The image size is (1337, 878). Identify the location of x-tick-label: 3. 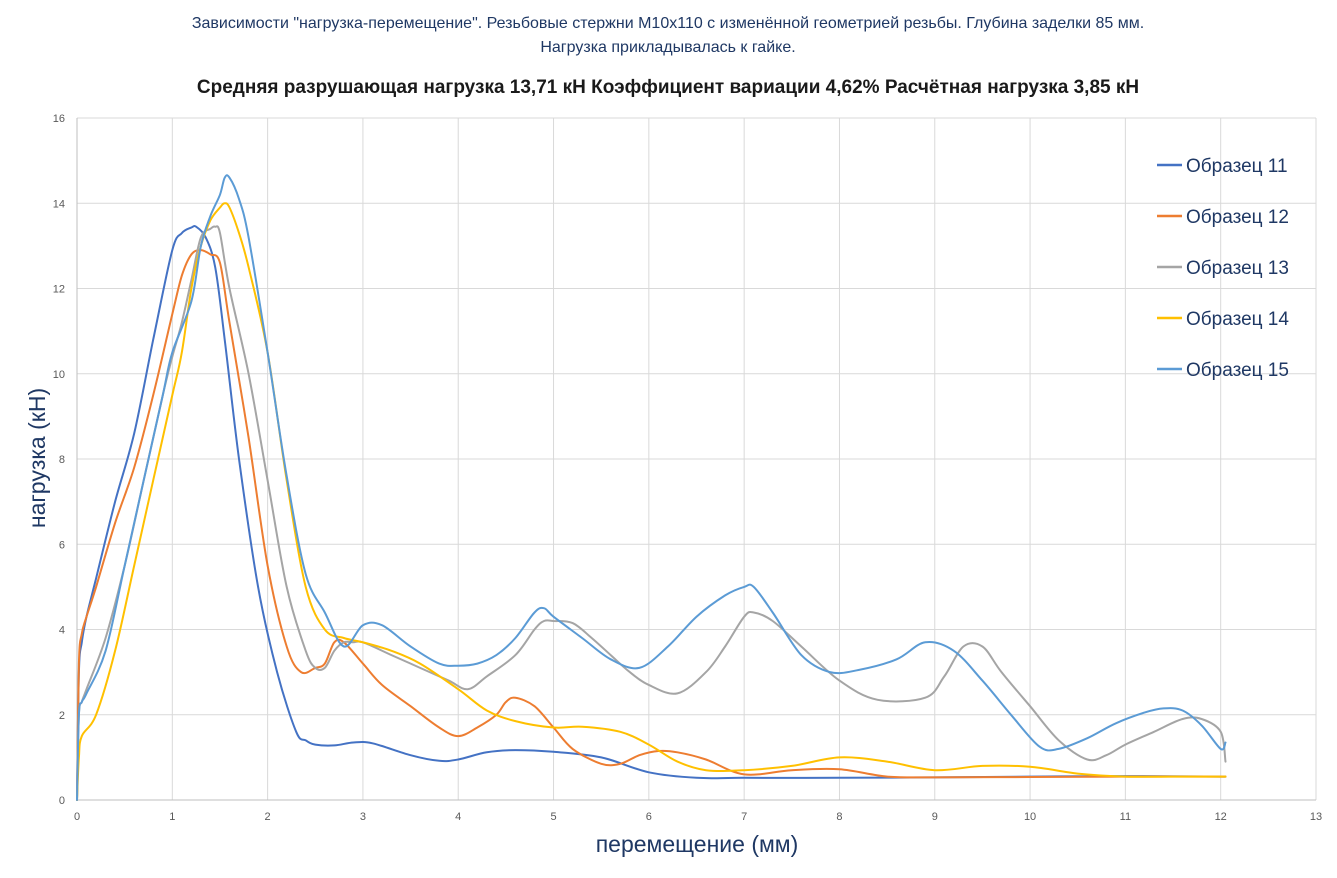
(363, 817).